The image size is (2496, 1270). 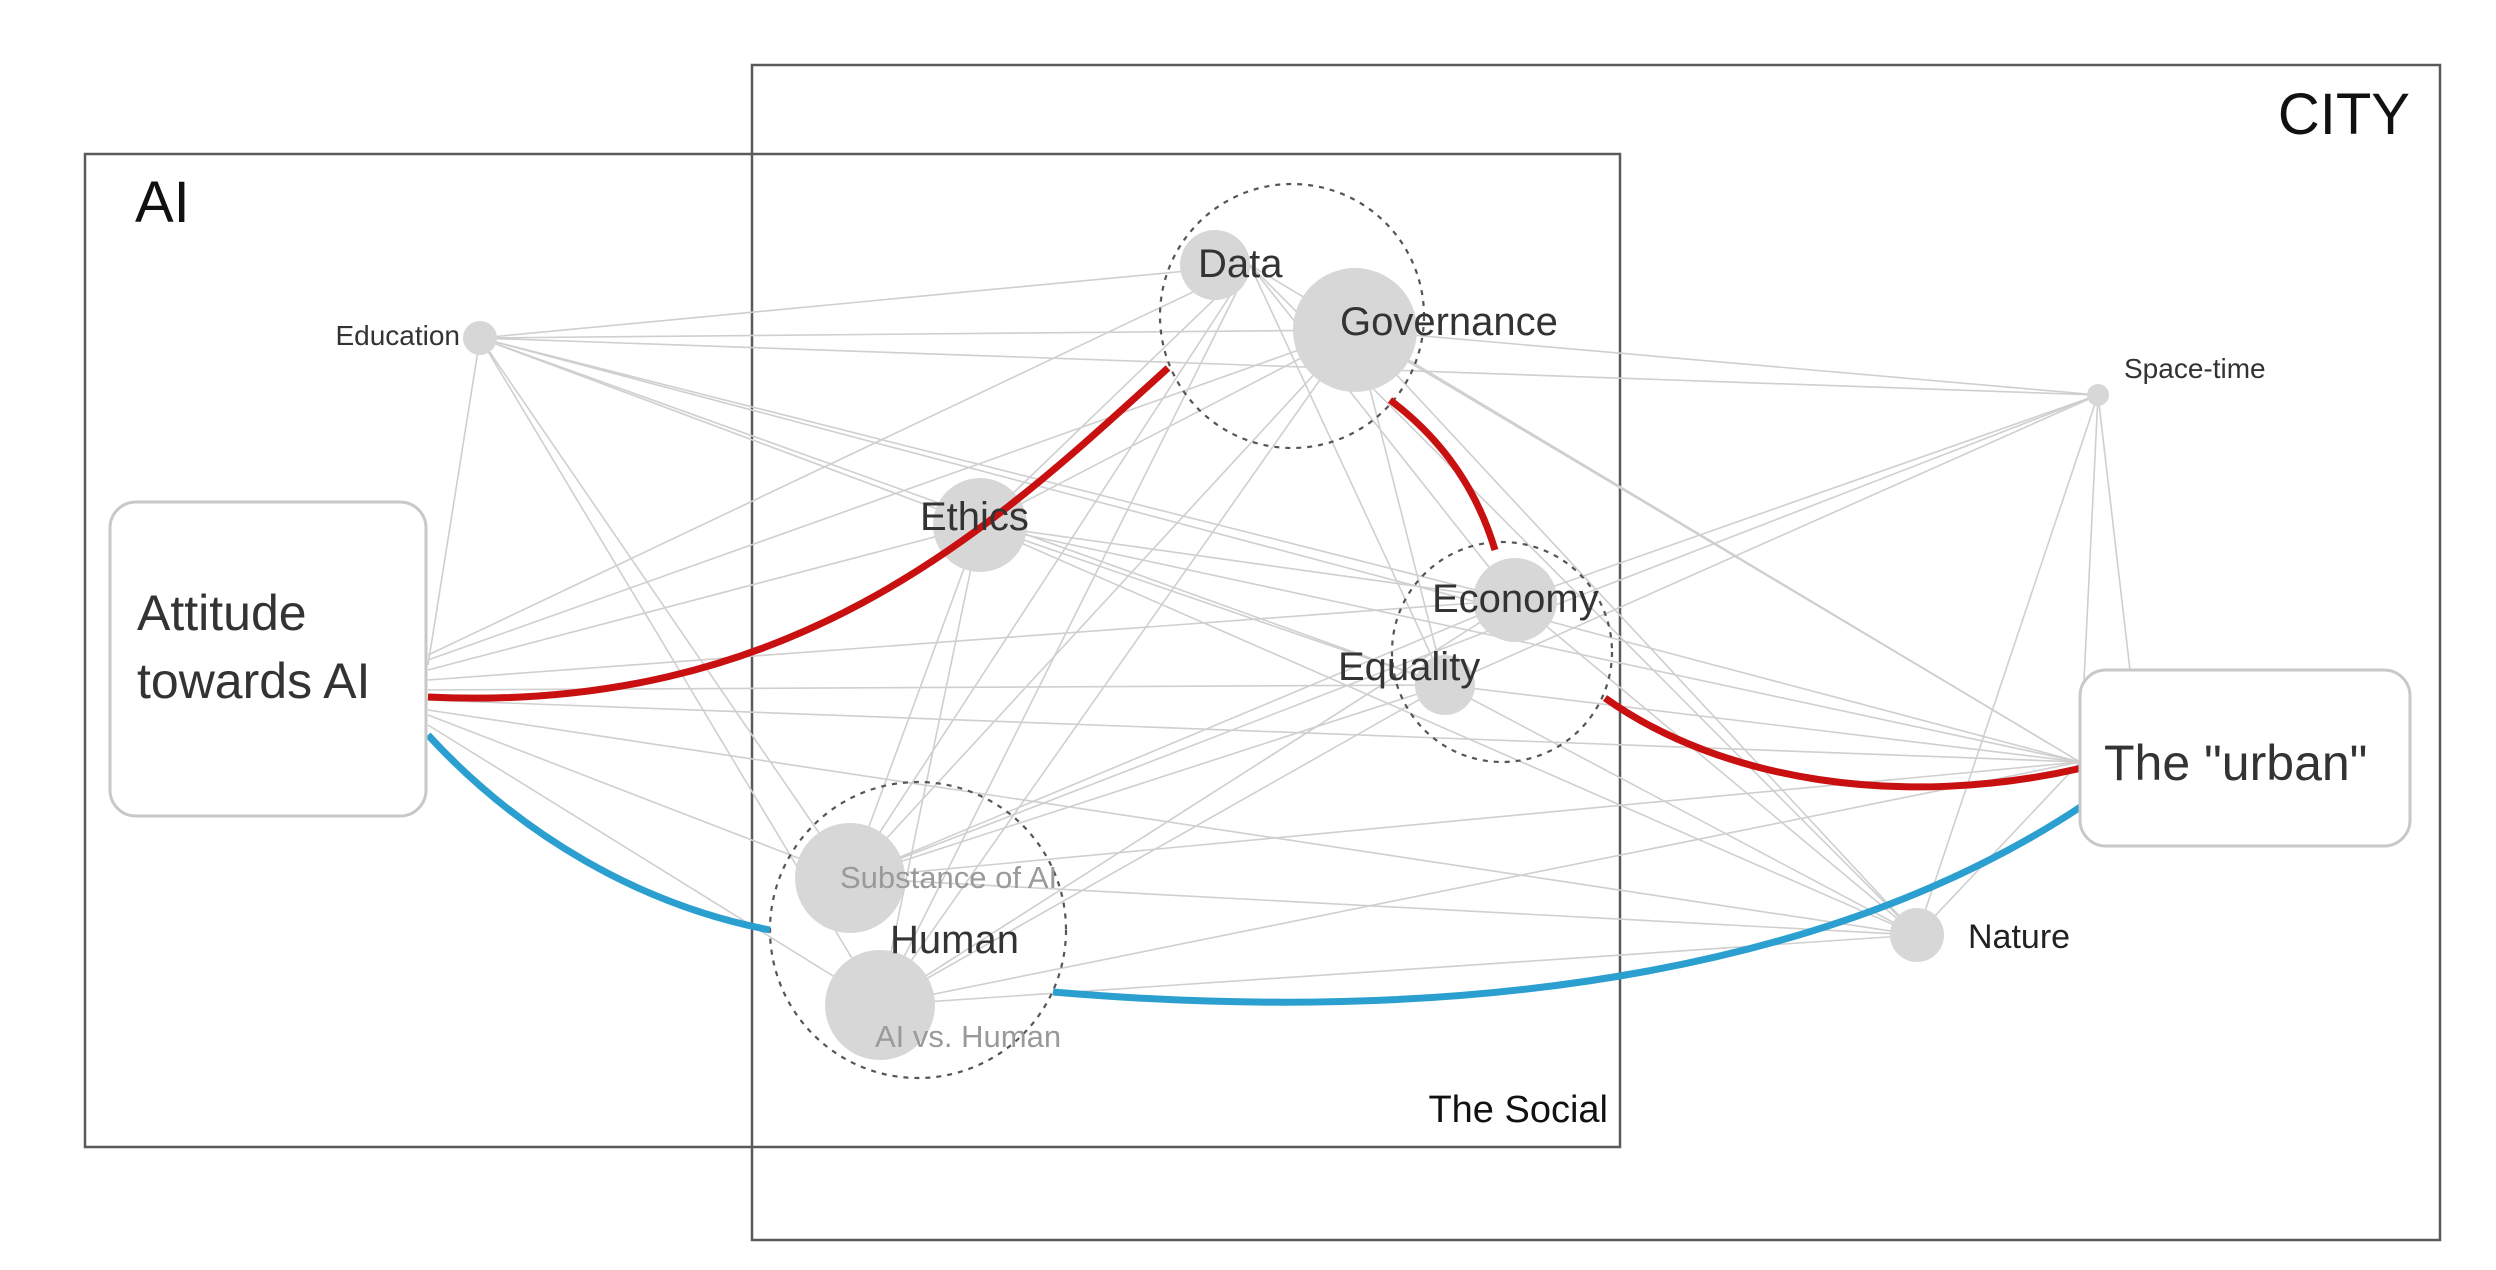 What do you see at coordinates (974, 517) in the screenshot?
I see `ethics-label: Ethics` at bounding box center [974, 517].